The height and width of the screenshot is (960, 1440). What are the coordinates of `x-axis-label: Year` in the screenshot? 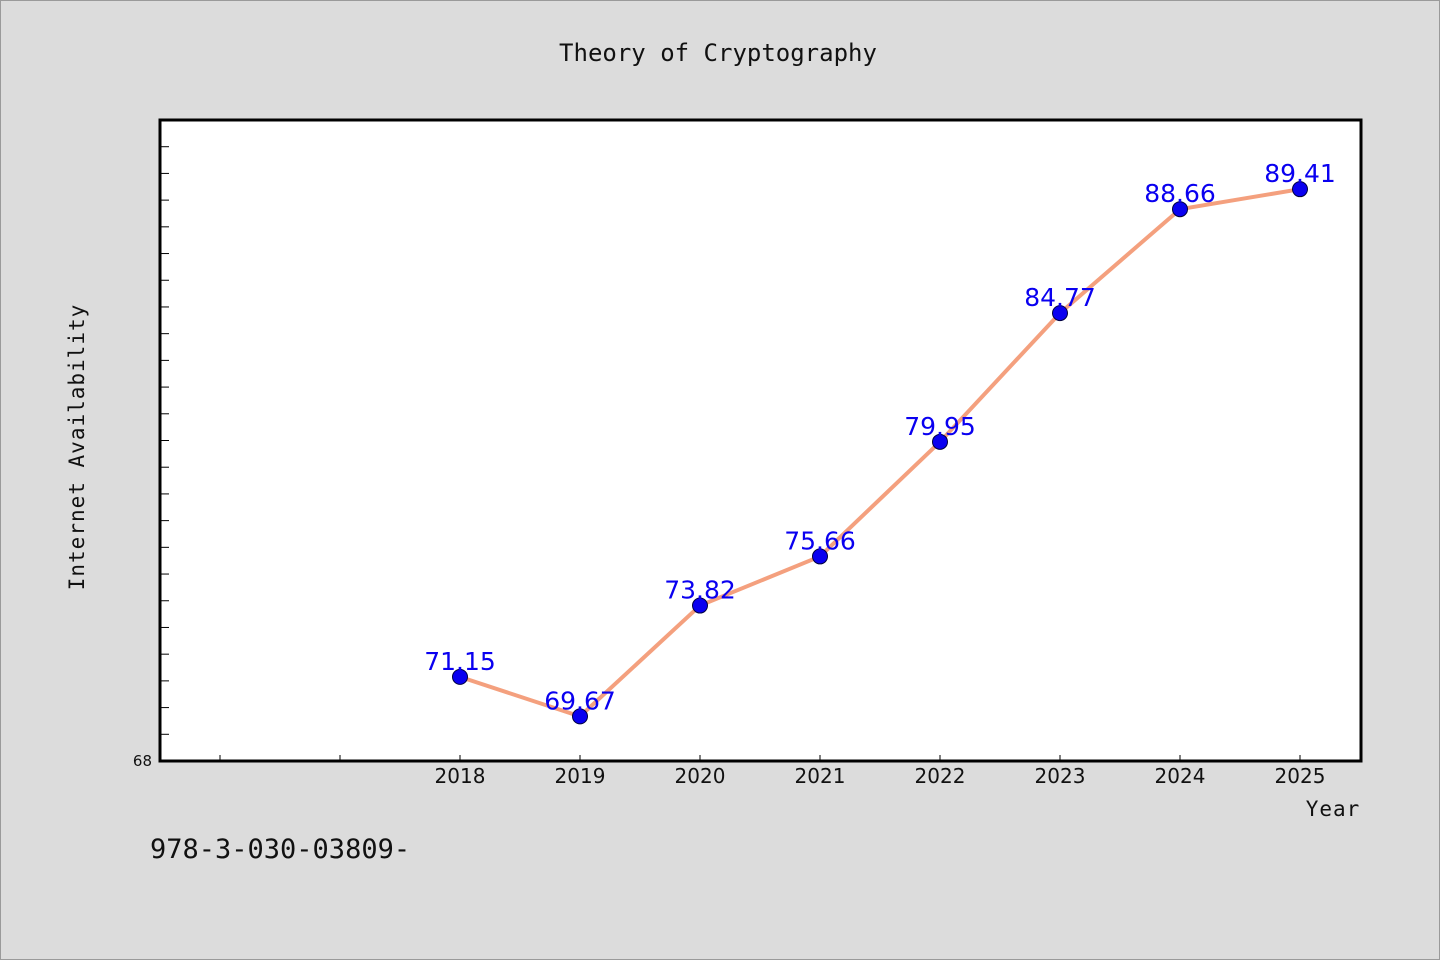 It's located at (1333, 809).